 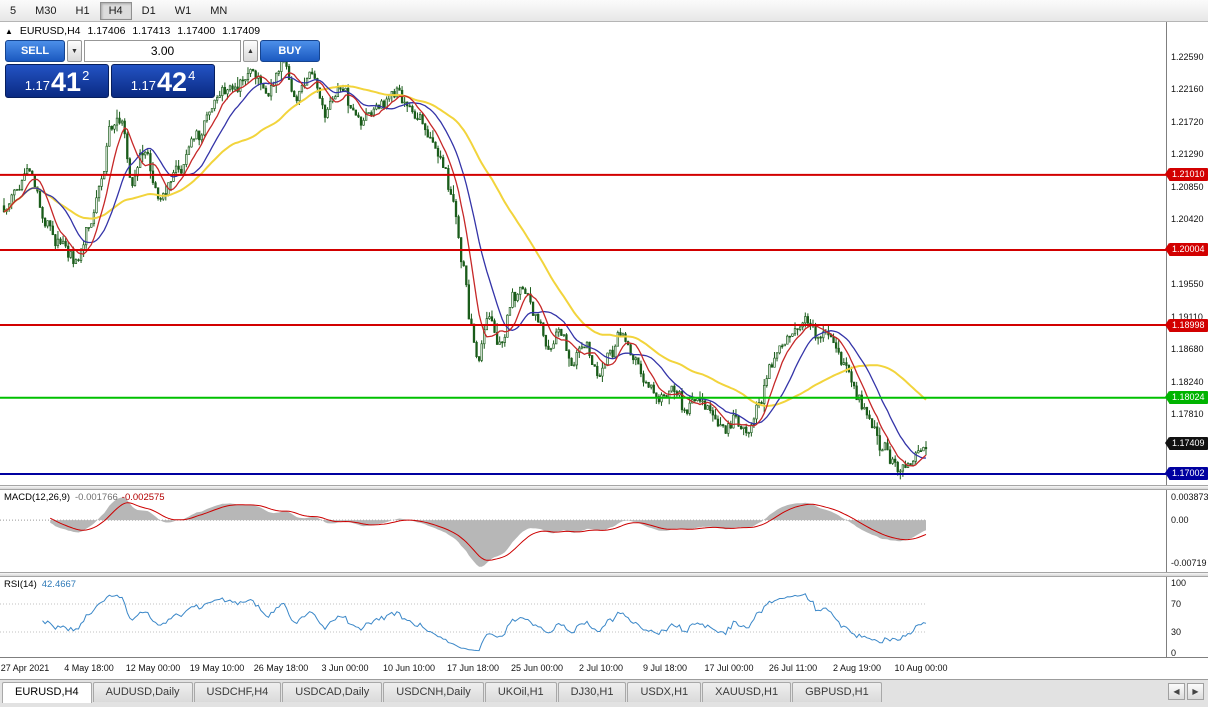 I want to click on chart-tab-xauusd-h1: XAUUSD,H1, so click(x=747, y=692).